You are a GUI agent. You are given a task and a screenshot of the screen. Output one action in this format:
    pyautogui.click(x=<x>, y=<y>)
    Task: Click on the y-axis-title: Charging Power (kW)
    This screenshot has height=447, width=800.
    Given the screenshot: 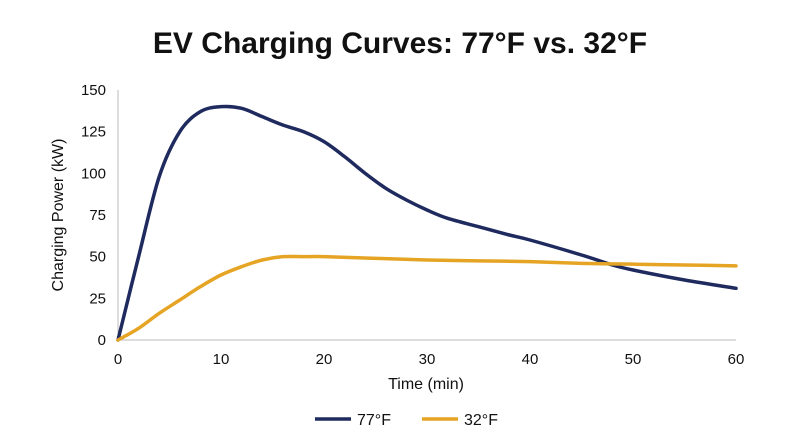 What is the action you would take?
    pyautogui.click(x=58, y=215)
    